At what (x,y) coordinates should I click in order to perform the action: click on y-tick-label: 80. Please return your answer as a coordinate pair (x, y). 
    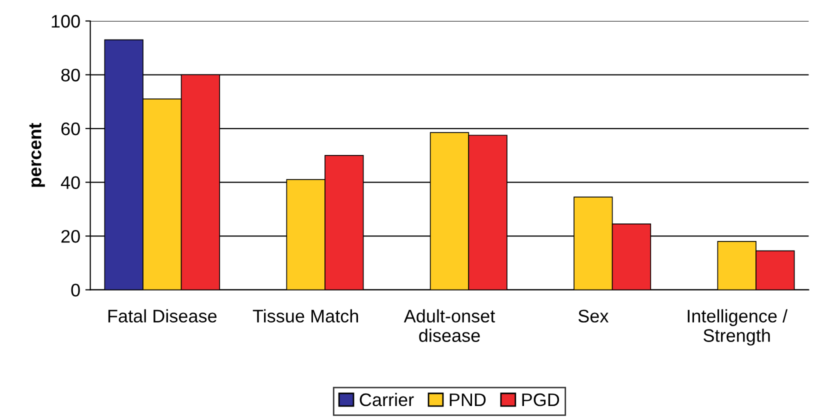
    Looking at the image, I should click on (70, 75).